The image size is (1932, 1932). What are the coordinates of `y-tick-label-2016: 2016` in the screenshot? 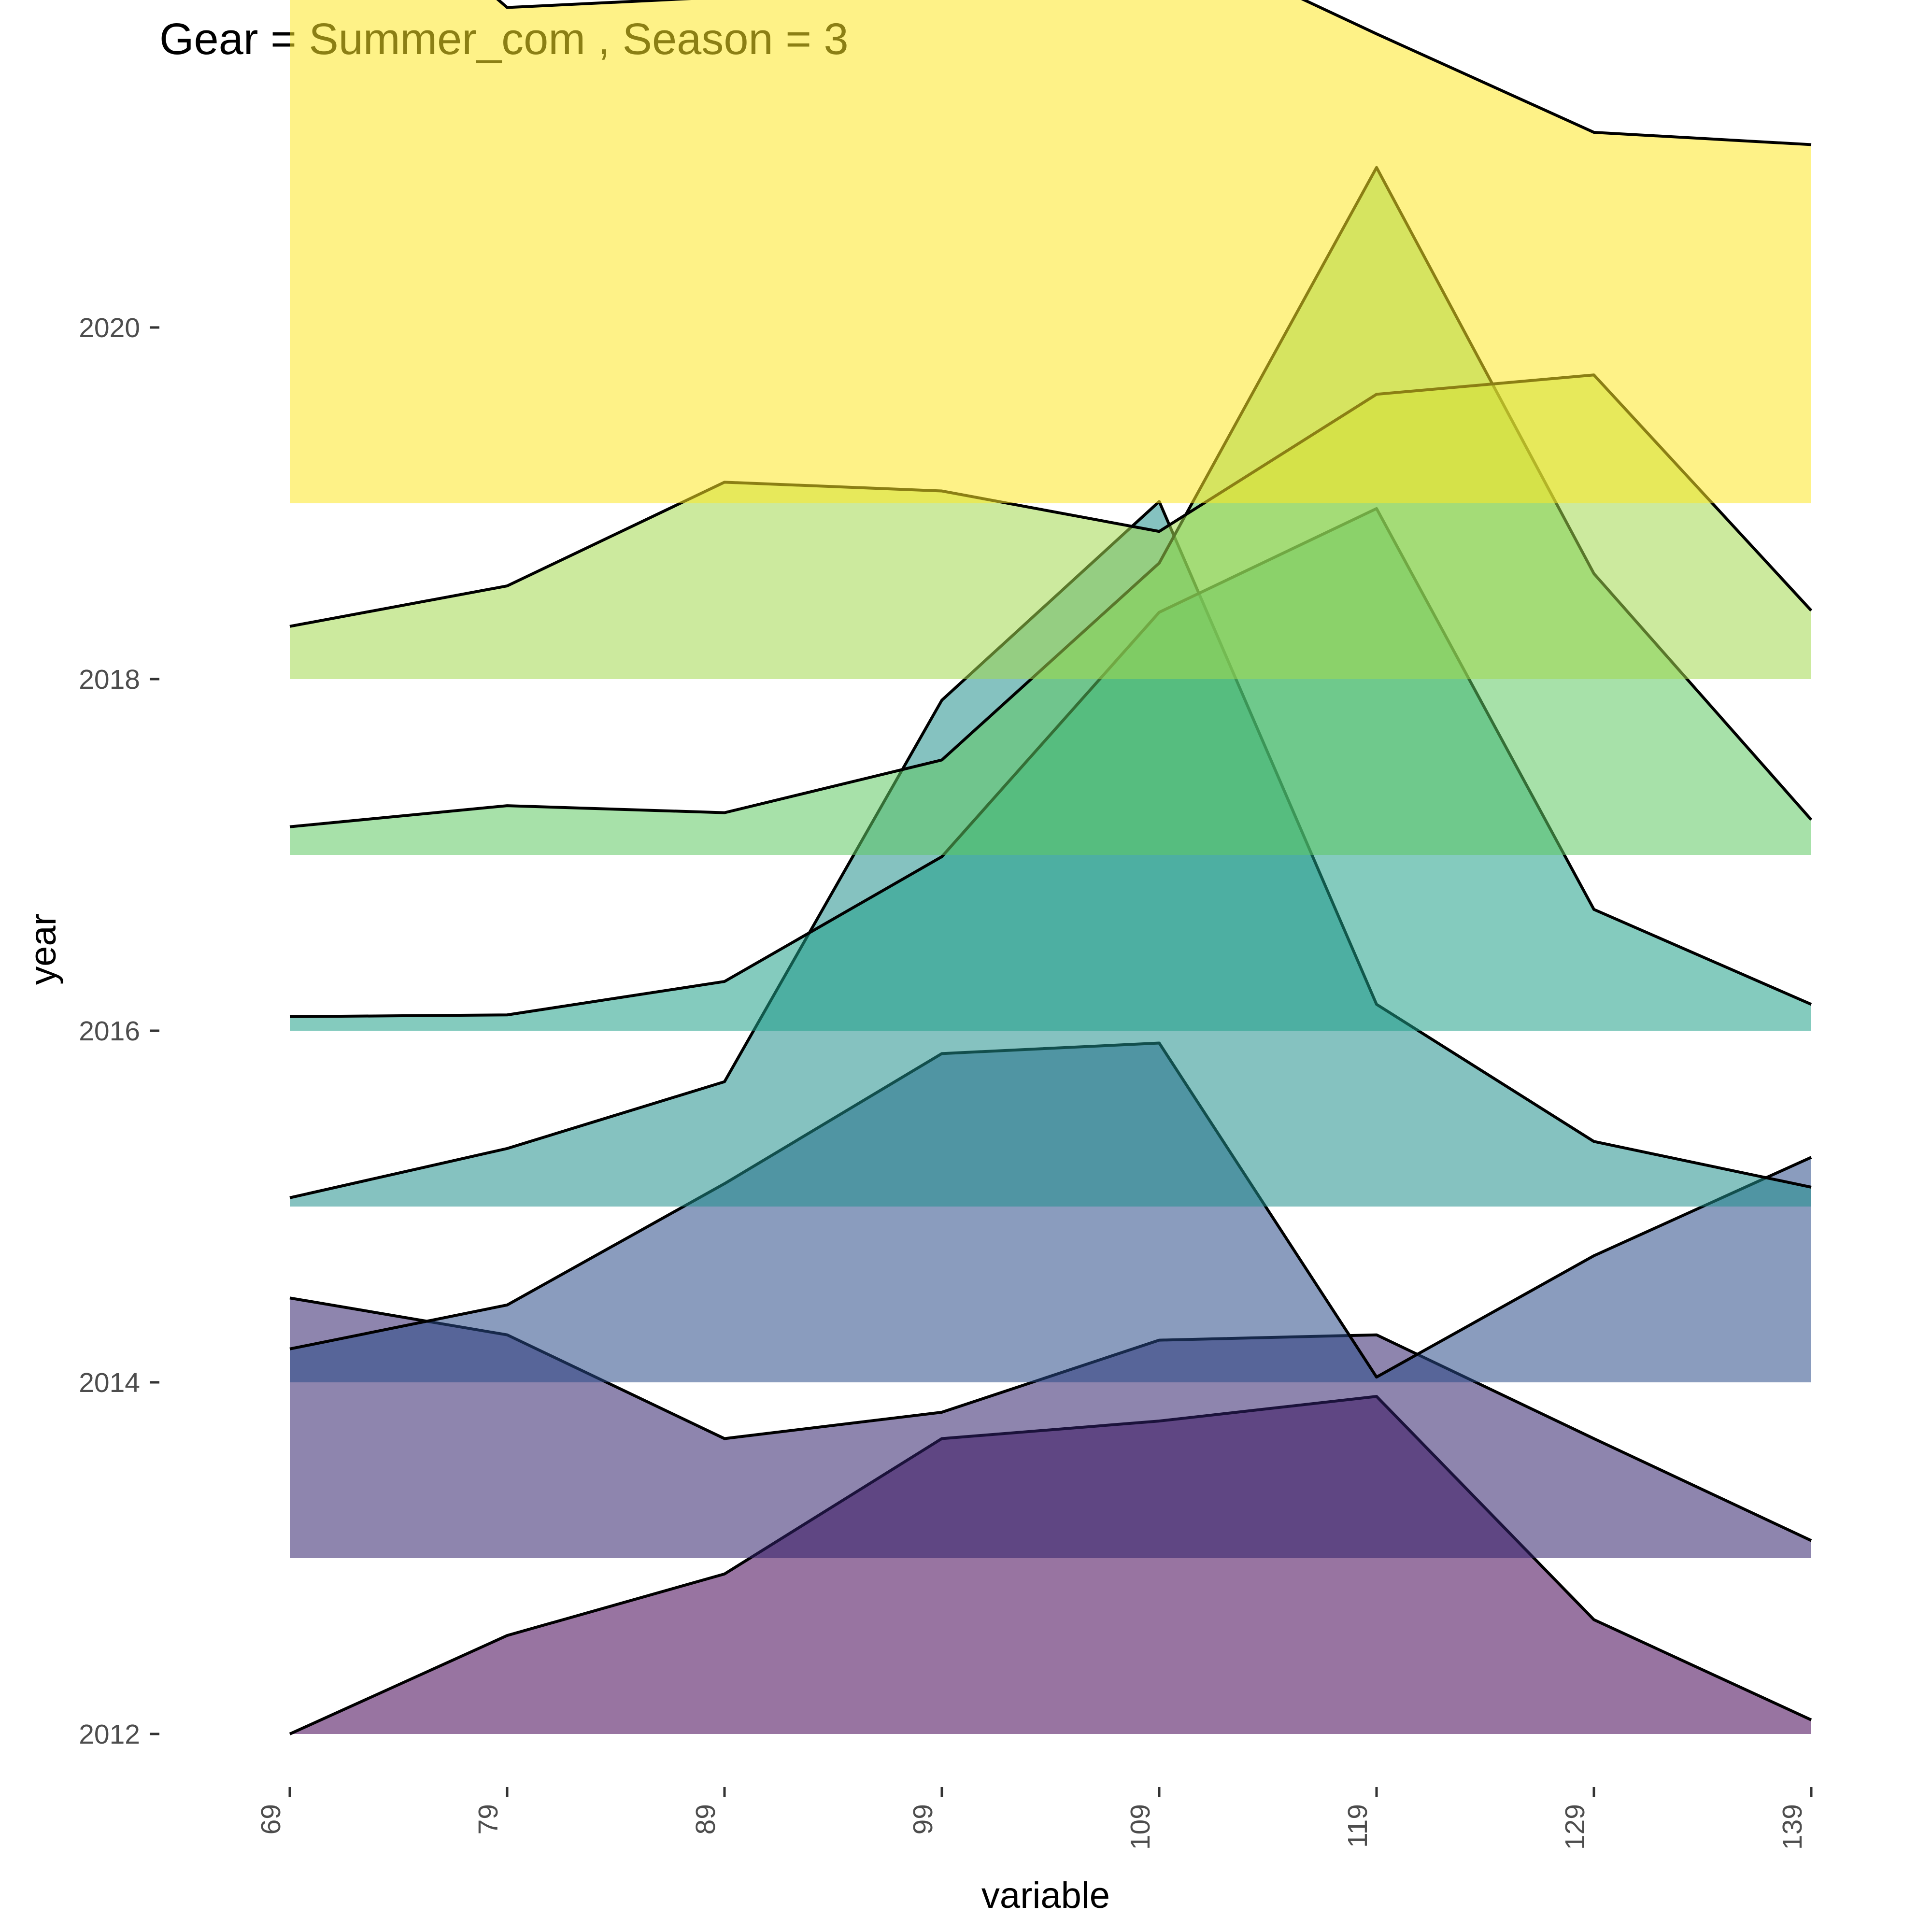 It's located at (109, 1031).